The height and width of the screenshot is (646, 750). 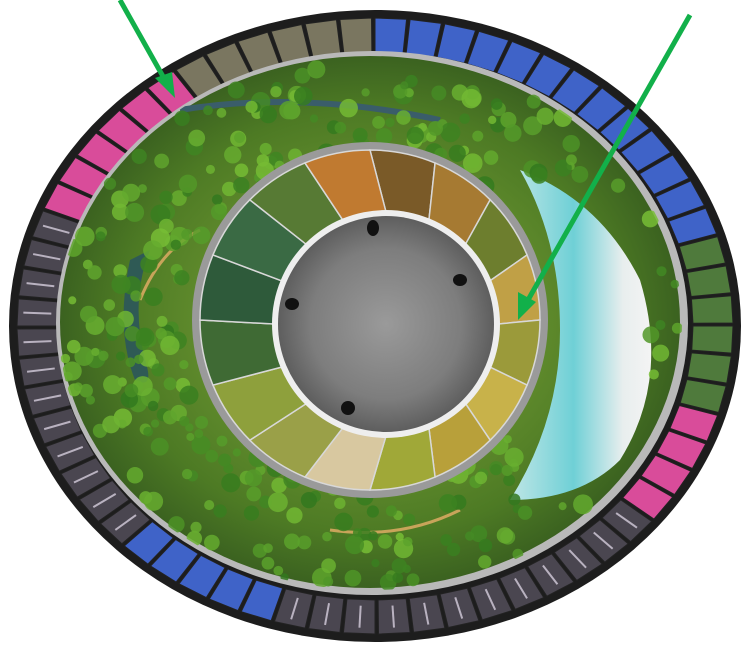 I want to click on arrow-left, so click(x=142, y=41).